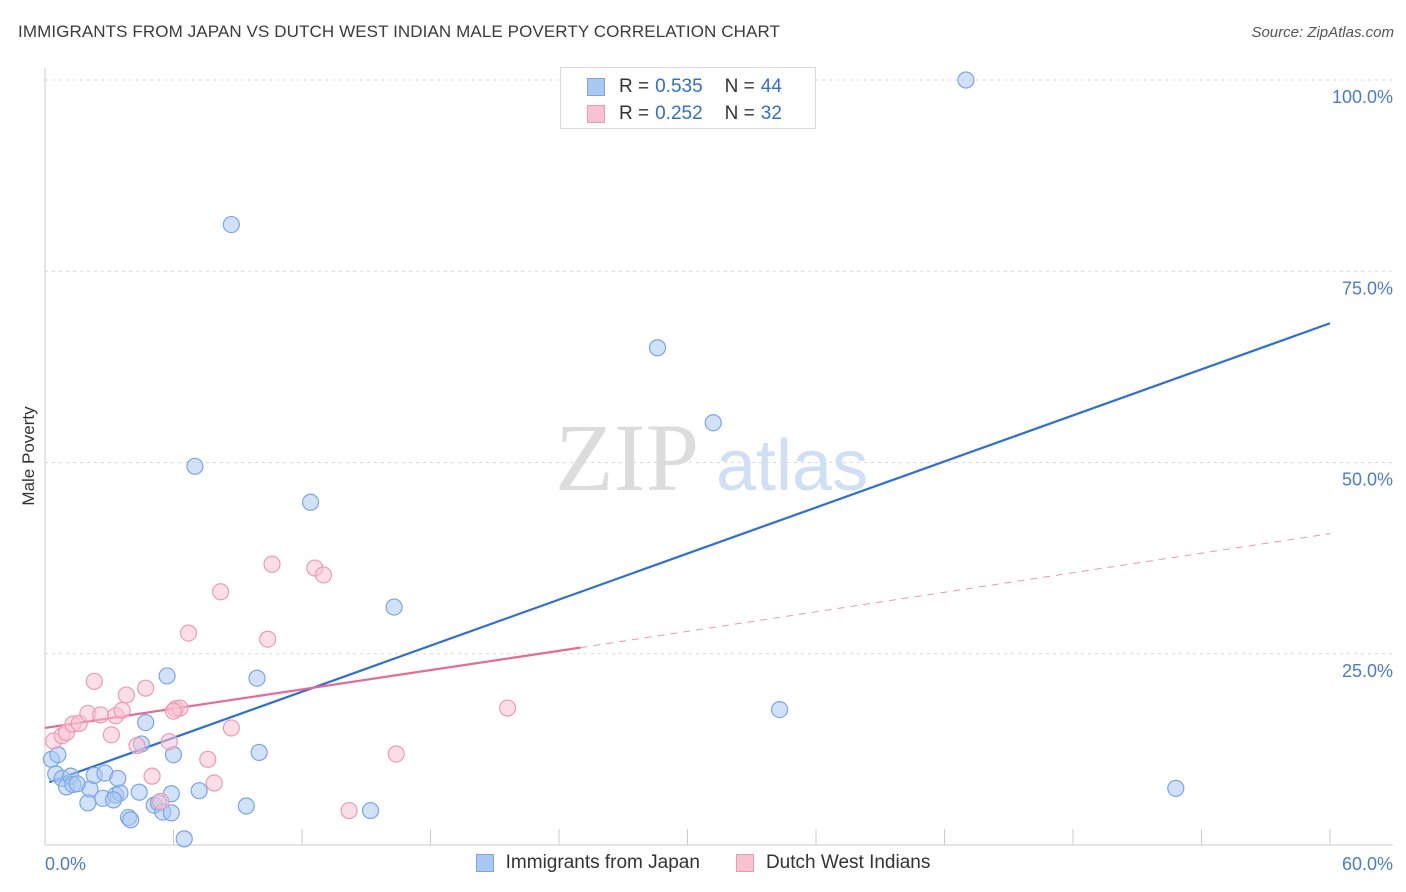  I want to click on watermark-atlas: atlas, so click(792, 466).